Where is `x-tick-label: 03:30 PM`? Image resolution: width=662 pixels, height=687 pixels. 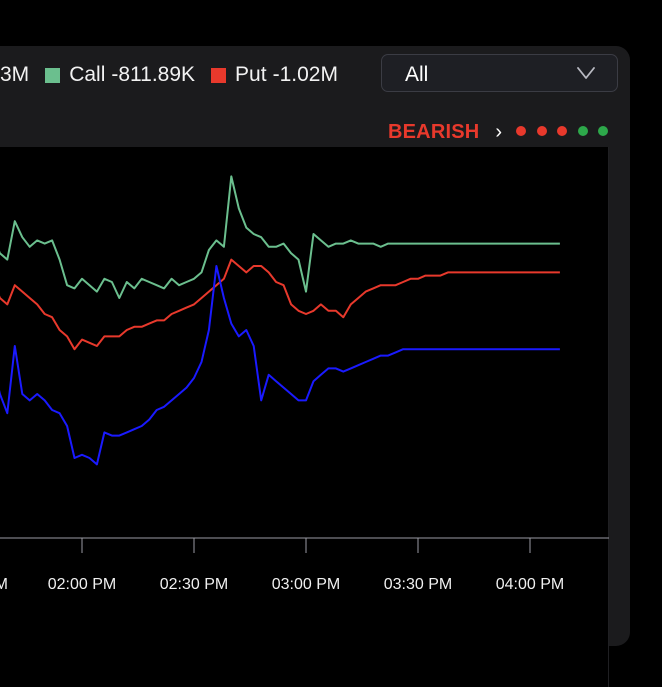
x-tick-label: 03:30 PM is located at coordinates (418, 584).